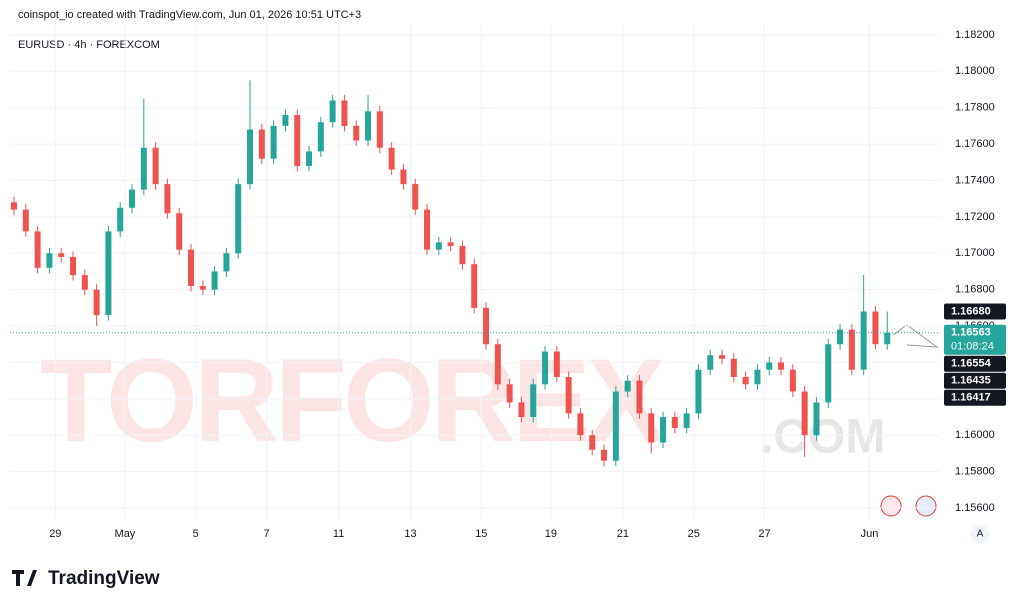 Image resolution: width=1024 pixels, height=609 pixels. I want to click on countdown: 01:08:24, so click(972, 347).